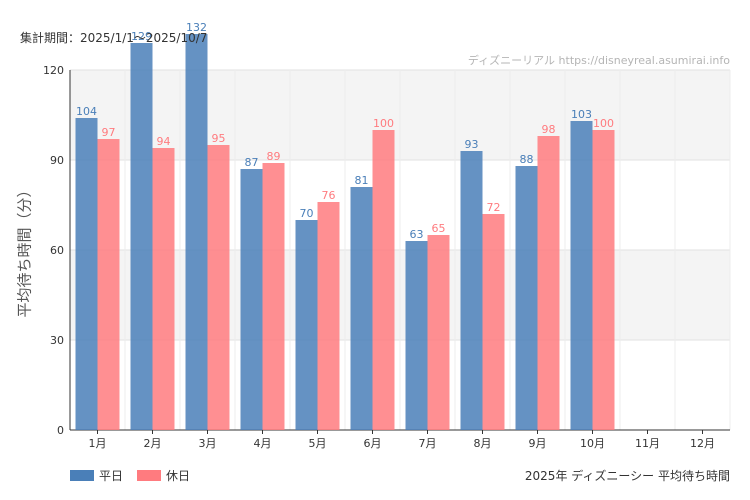 This screenshot has height=500, width=750. What do you see at coordinates (24, 250) in the screenshot?
I see `y-axis-label: 平均待ち時間（分）` at bounding box center [24, 250].